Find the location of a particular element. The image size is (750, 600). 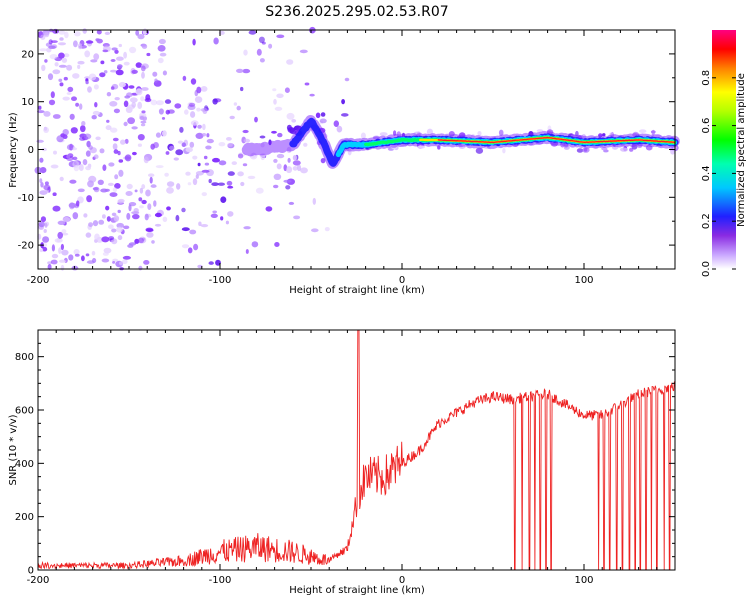

x-tick-label: 100 is located at coordinates (583, 280).